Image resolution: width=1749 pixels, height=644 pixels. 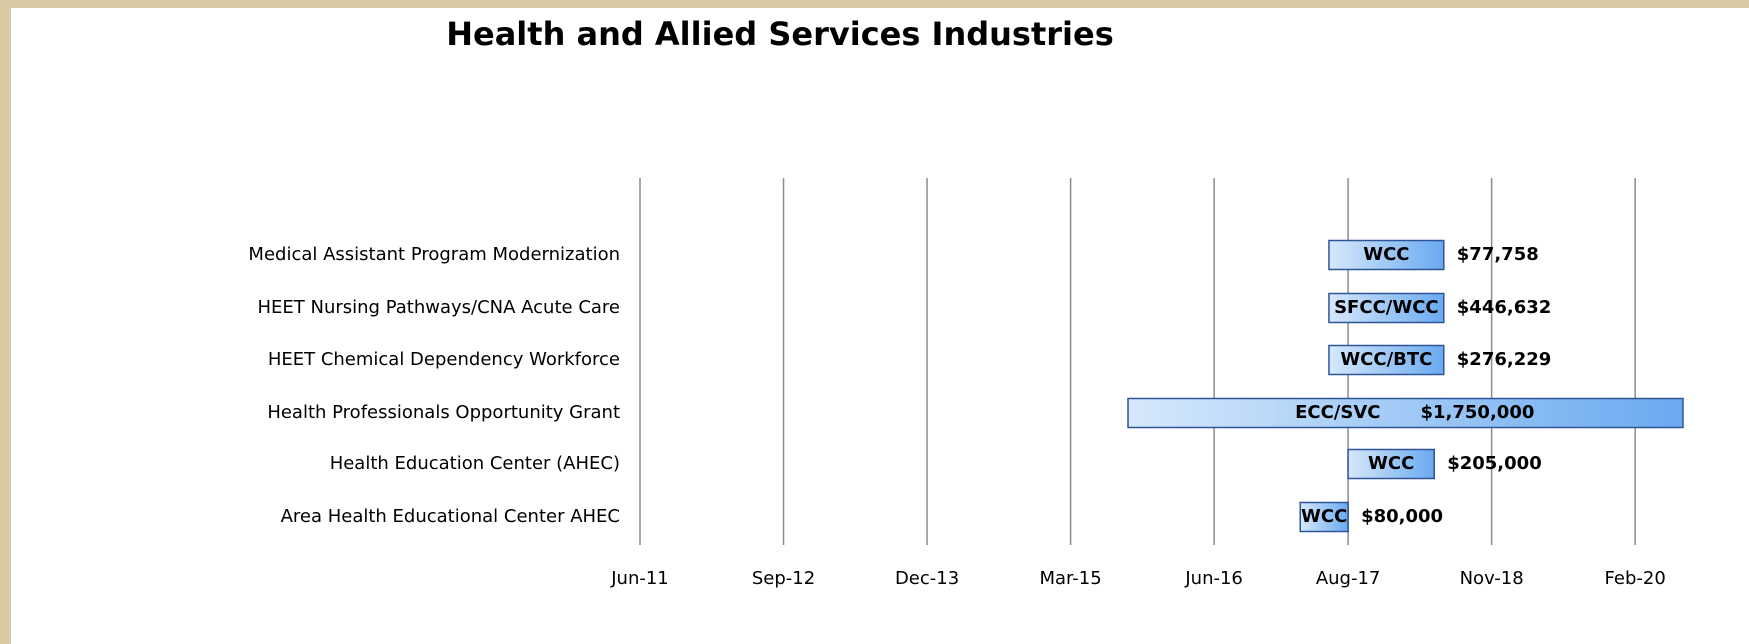 What do you see at coordinates (783, 578) in the screenshot?
I see `x-tick-label: Sep-12` at bounding box center [783, 578].